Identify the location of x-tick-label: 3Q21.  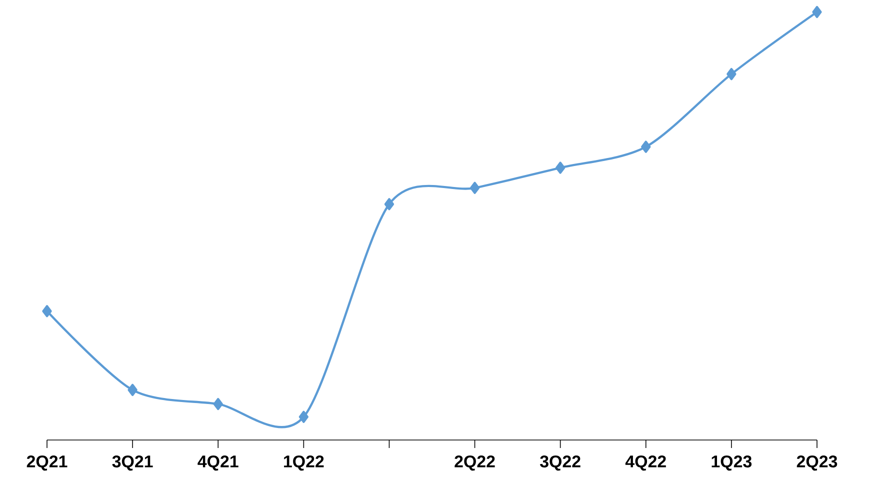
(132, 463).